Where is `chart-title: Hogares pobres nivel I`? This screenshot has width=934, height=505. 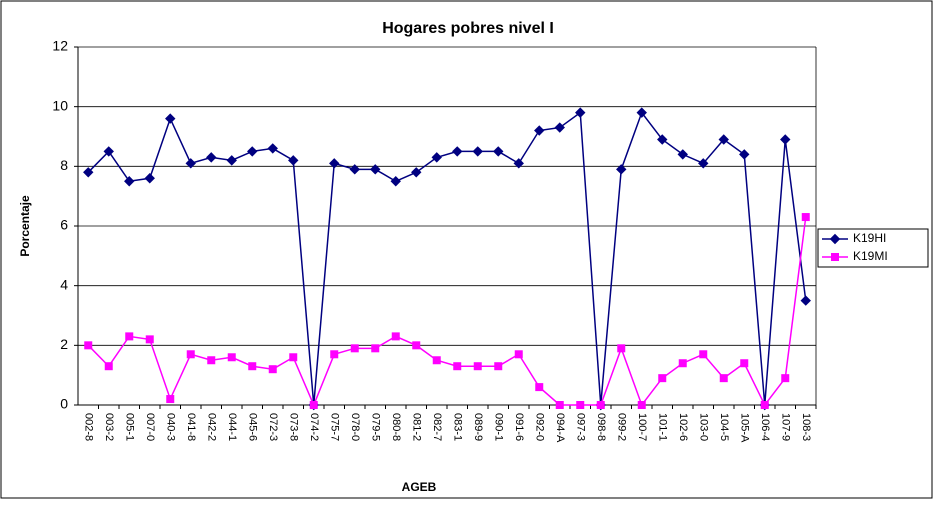 chart-title: Hogares pobres nivel I is located at coordinates (468, 28).